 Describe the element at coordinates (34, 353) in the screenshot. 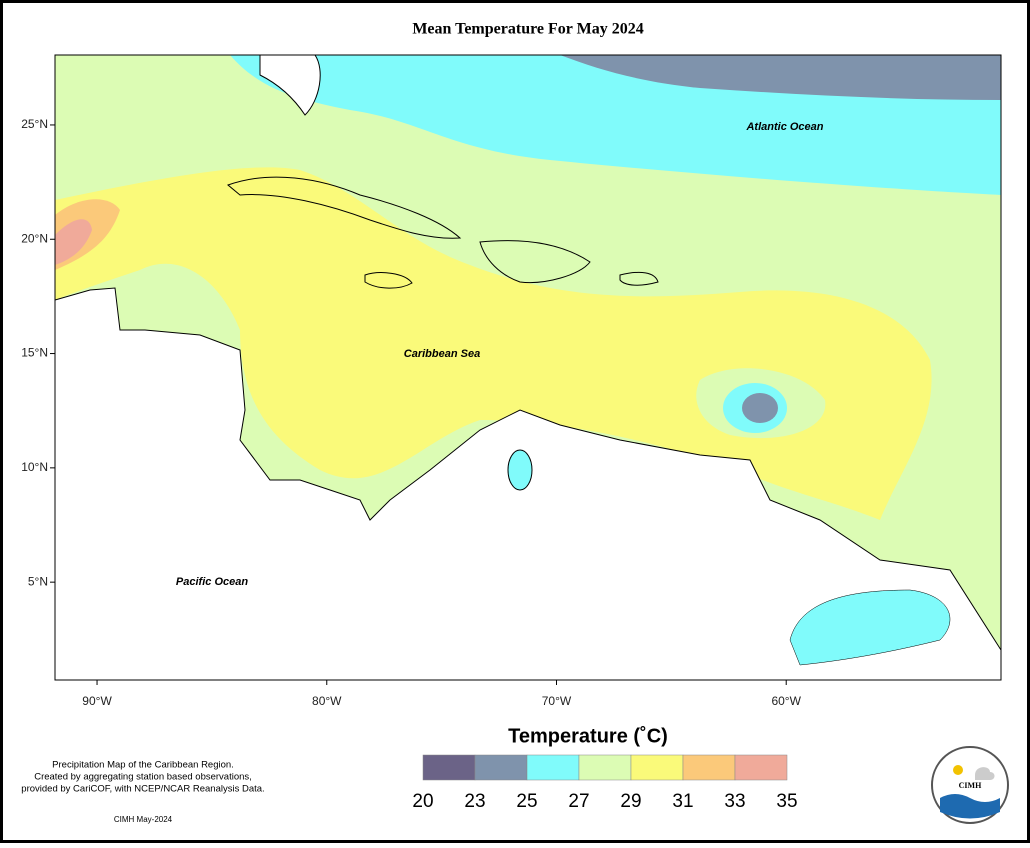

I see `y-tick-label: 15°N` at that location.